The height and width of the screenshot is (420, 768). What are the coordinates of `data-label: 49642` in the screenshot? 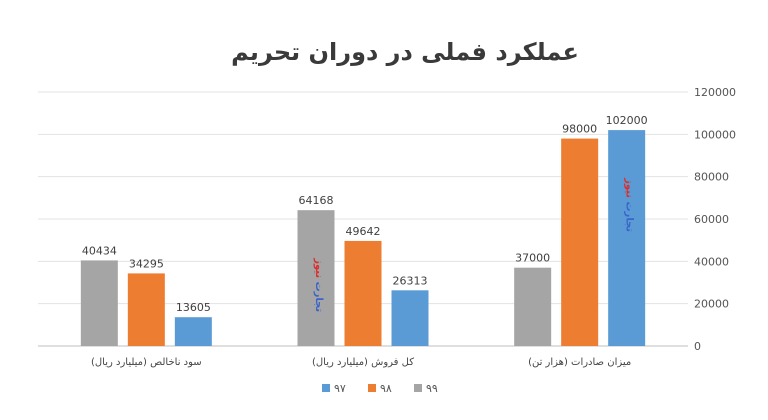 It's located at (363, 231).